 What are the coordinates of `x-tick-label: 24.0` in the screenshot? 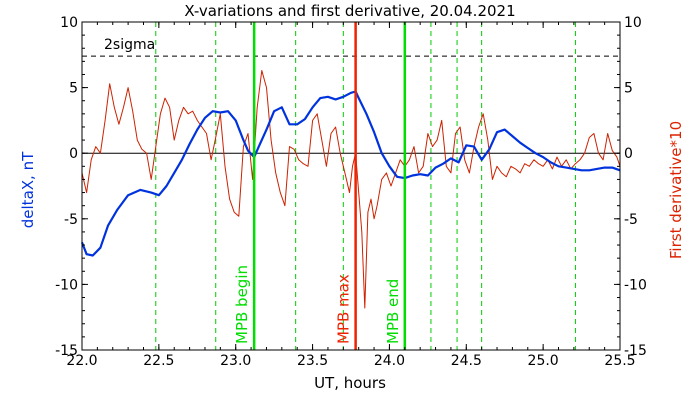 It's located at (389, 361).